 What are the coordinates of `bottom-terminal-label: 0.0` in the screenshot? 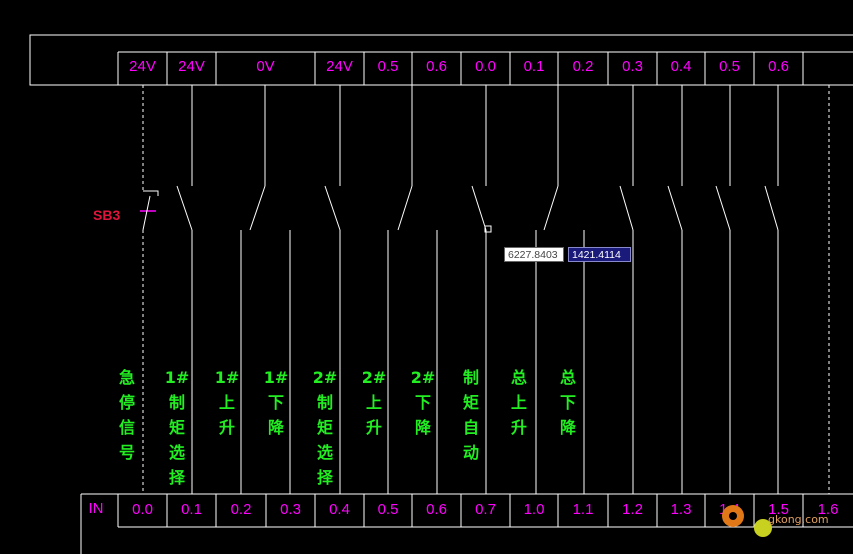 It's located at (142, 509).